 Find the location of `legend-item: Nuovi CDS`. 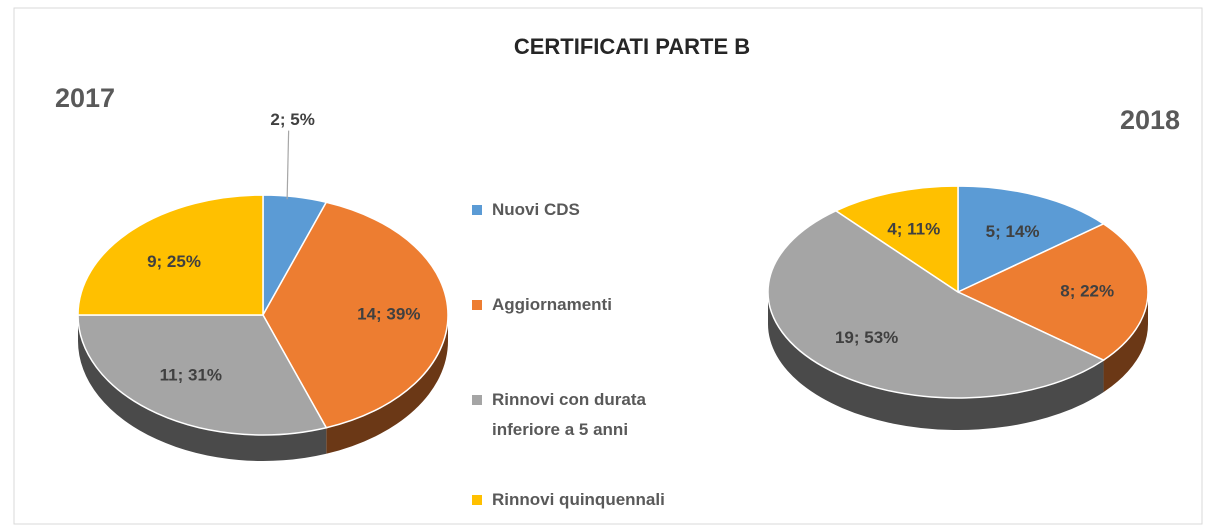

legend-item: Nuovi CDS is located at coordinates (602, 210).